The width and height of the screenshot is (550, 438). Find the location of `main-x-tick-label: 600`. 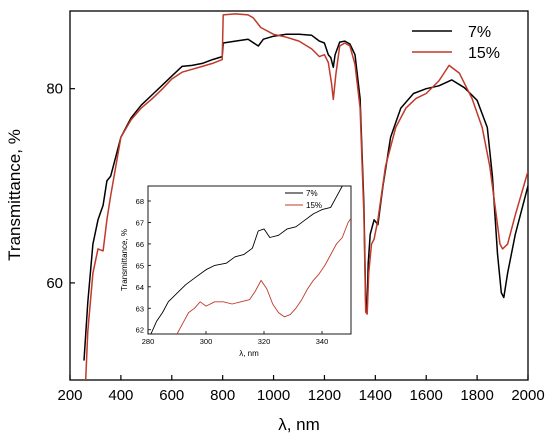

main-x-tick-label: 600 is located at coordinates (171, 395).